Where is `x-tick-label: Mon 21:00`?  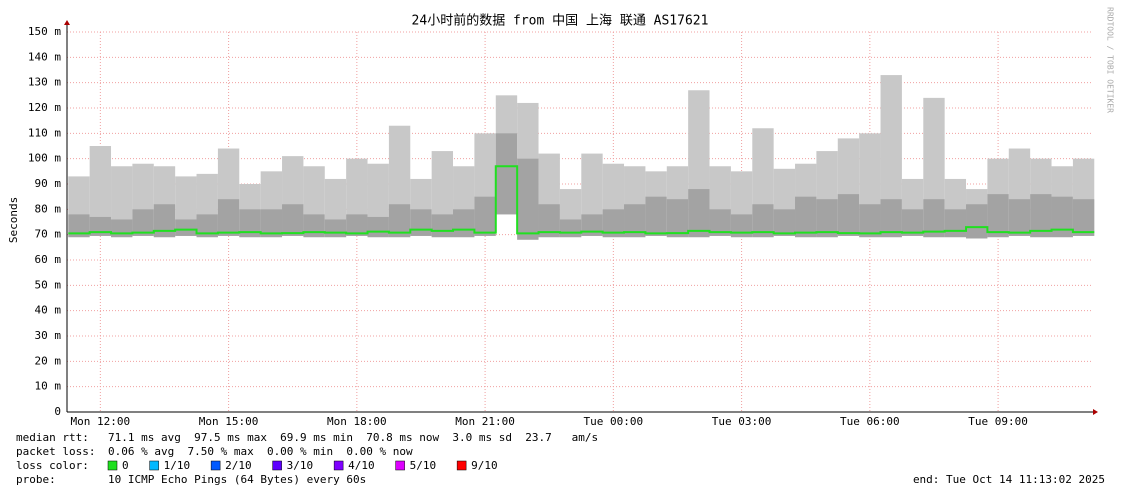 x-tick-label: Mon 21:00 is located at coordinates (485, 421).